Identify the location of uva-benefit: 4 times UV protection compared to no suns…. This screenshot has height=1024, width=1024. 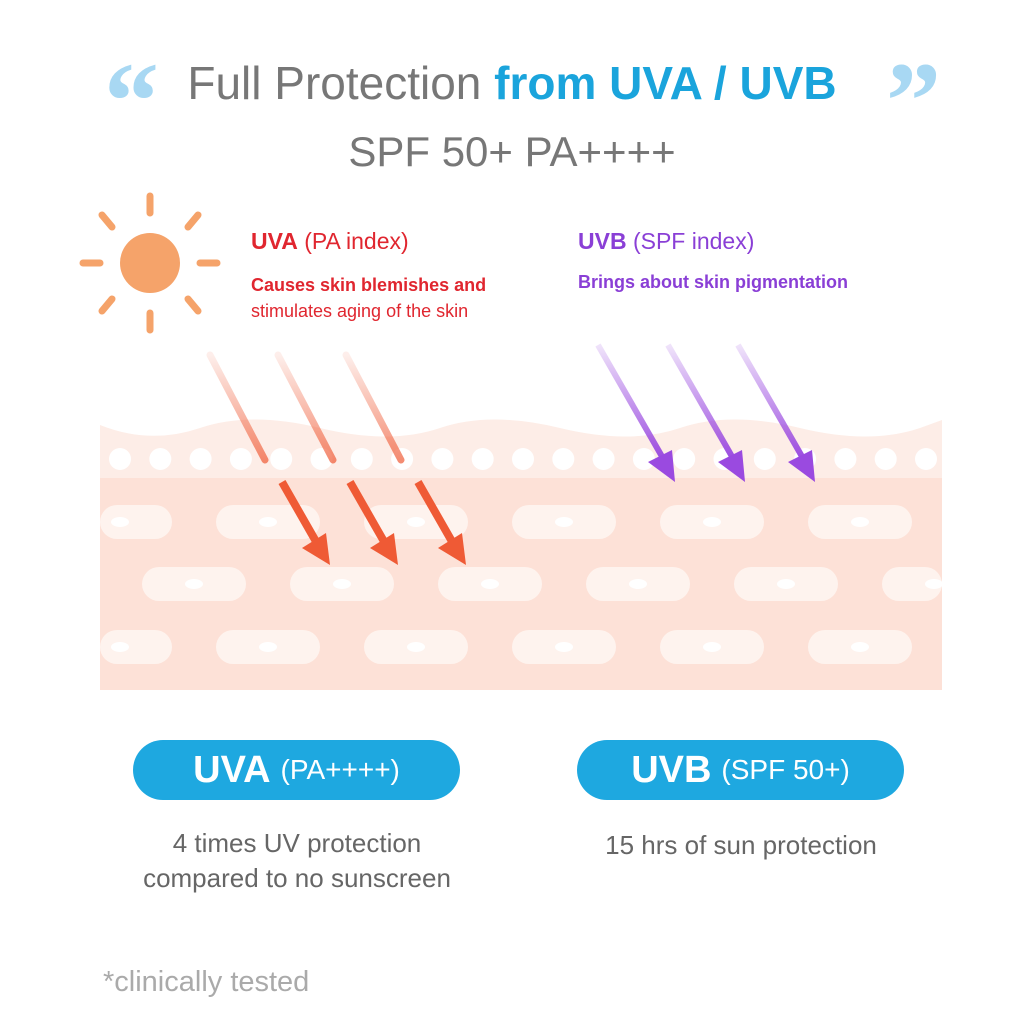
(297, 860).